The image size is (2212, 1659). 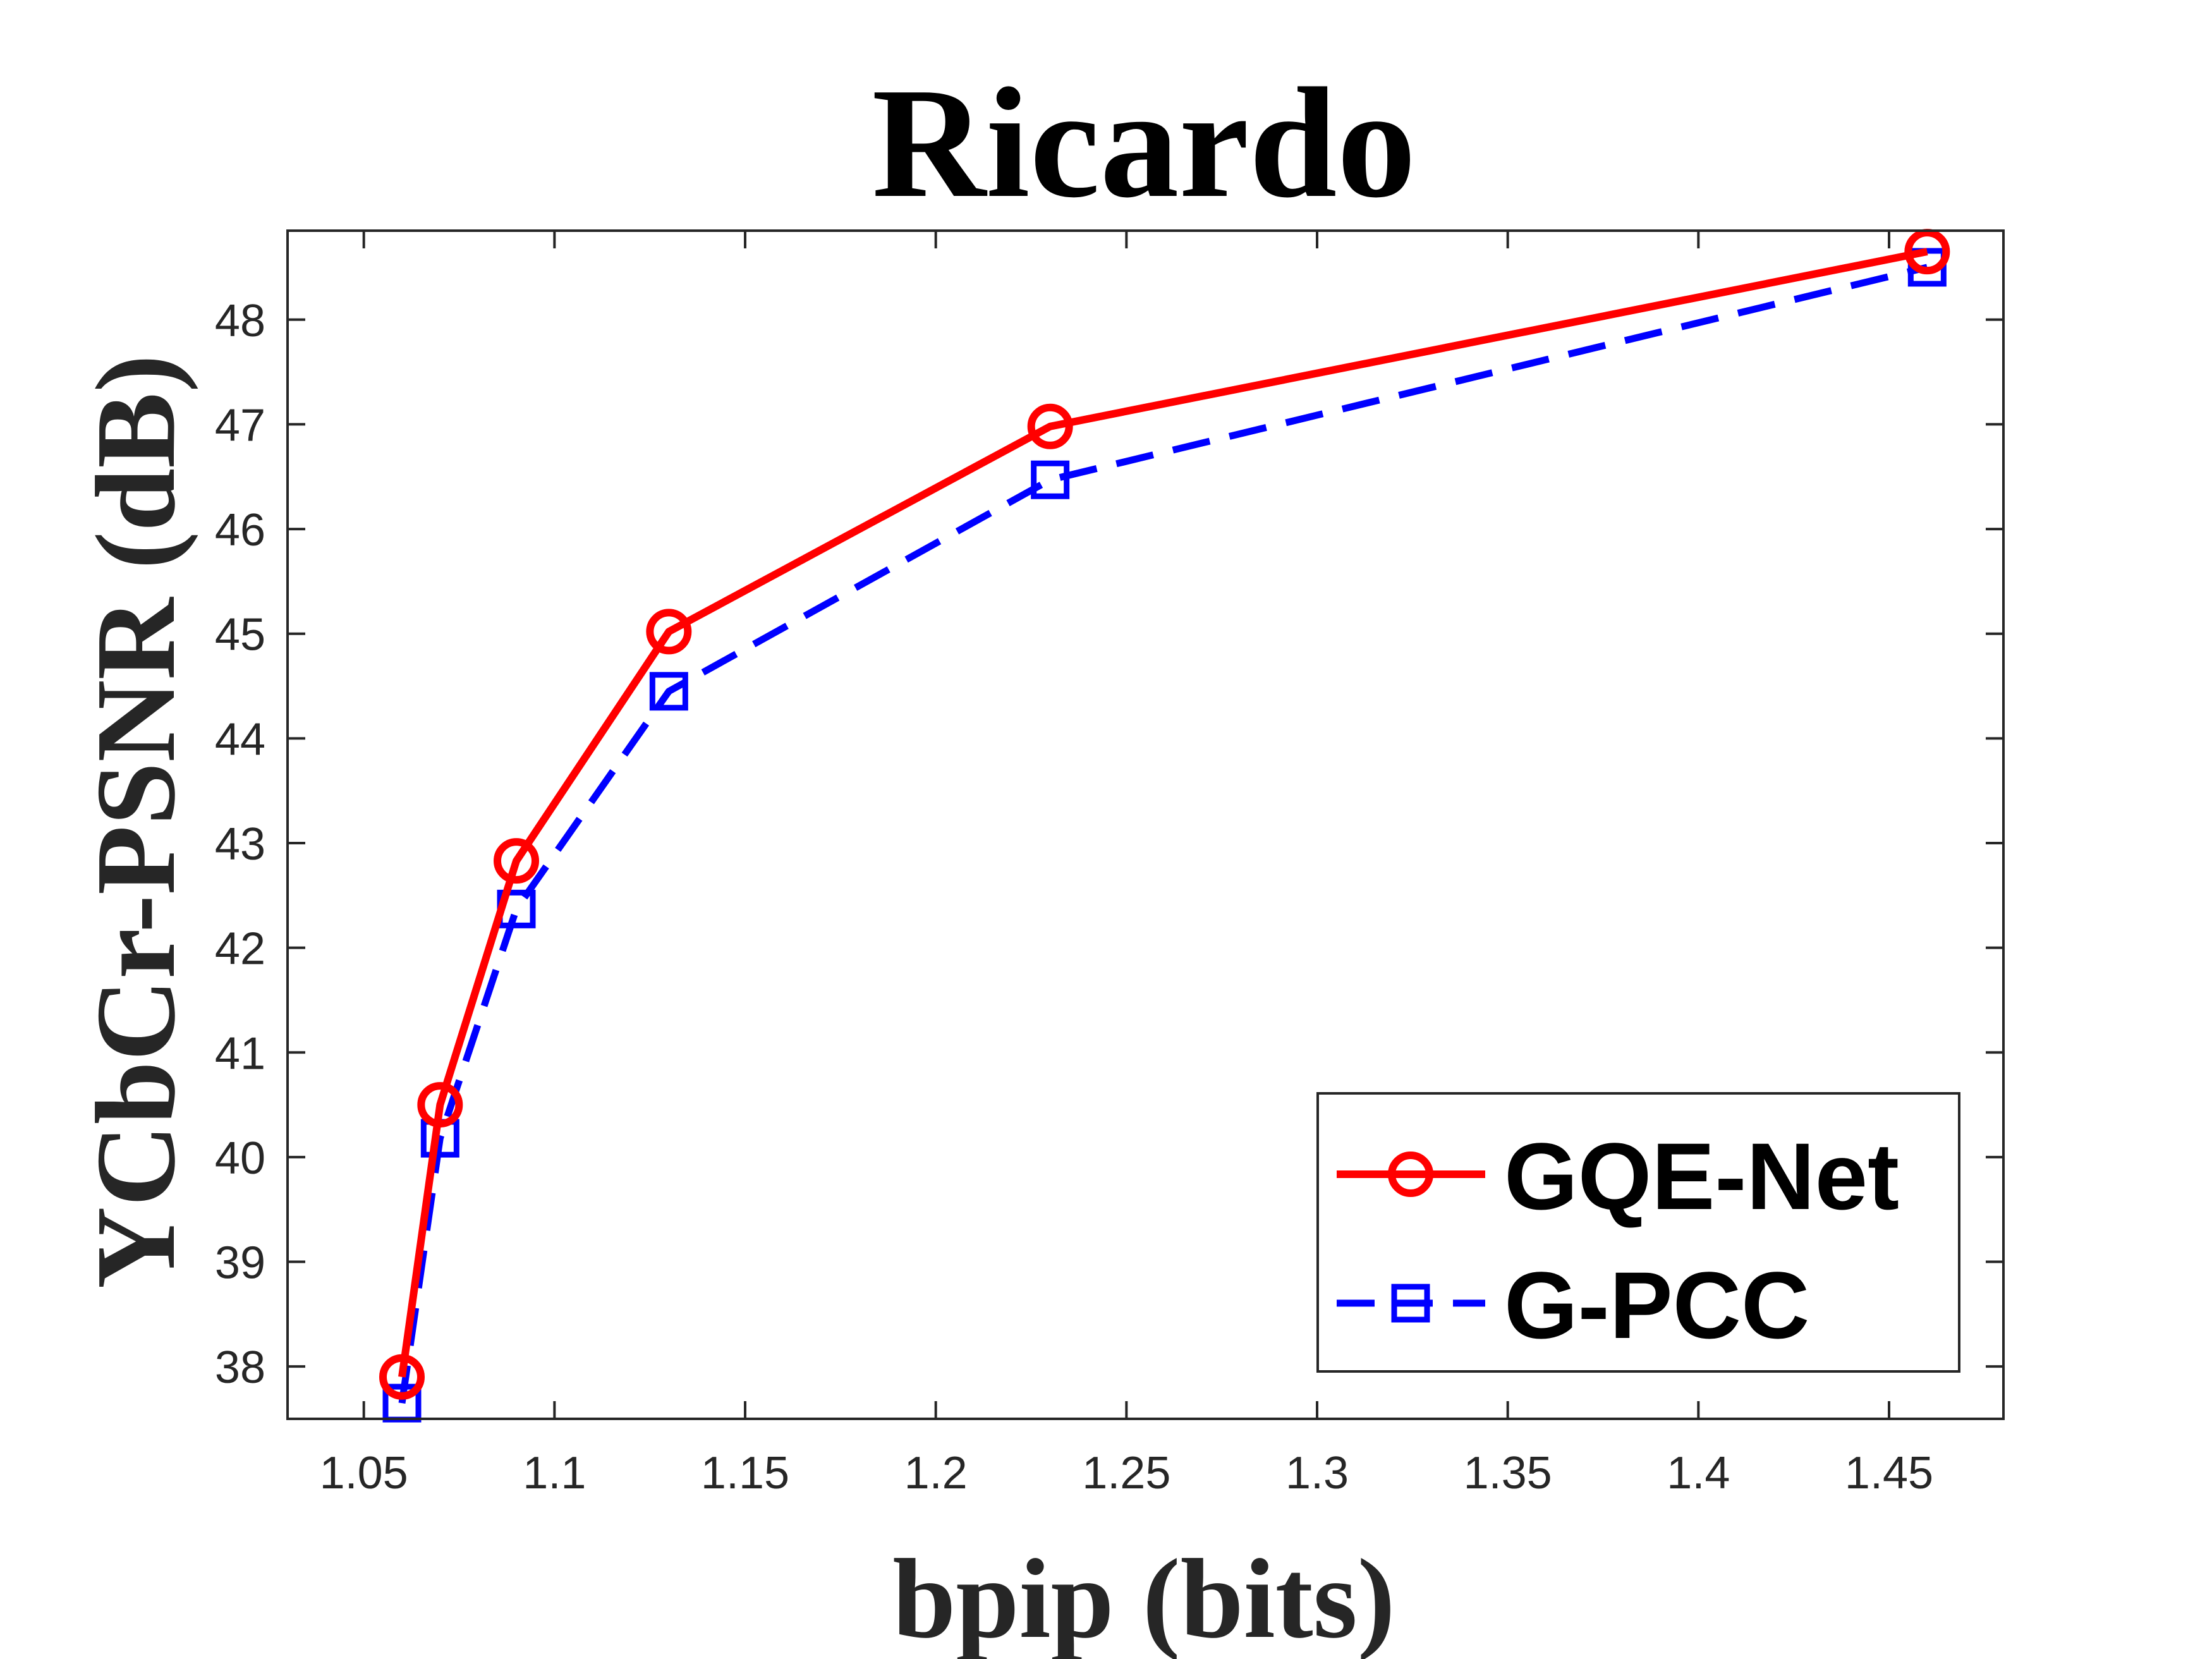 I want to click on legend-item: GQE-Net, so click(x=1618, y=1176).